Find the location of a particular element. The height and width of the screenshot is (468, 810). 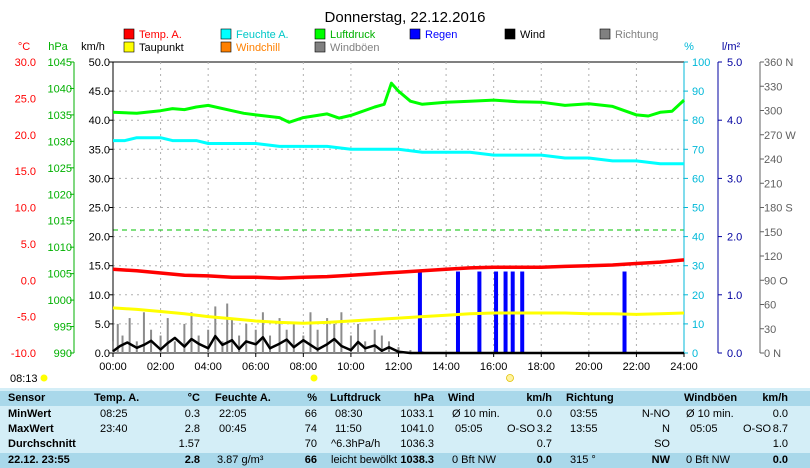

axis-units: °C hPa km/h% l/m² is located at coordinates (379, 47).